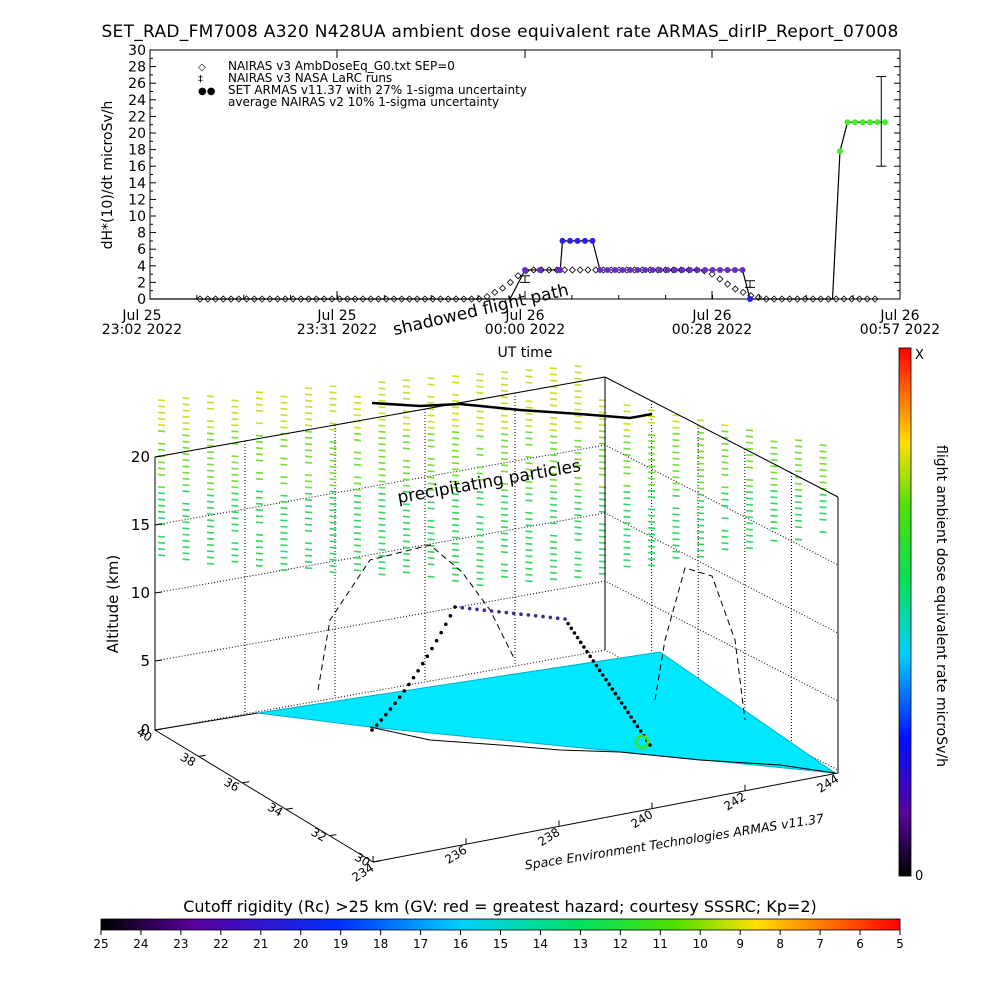  I want to click on rigidity-tick-label: 19, so click(340, 944).